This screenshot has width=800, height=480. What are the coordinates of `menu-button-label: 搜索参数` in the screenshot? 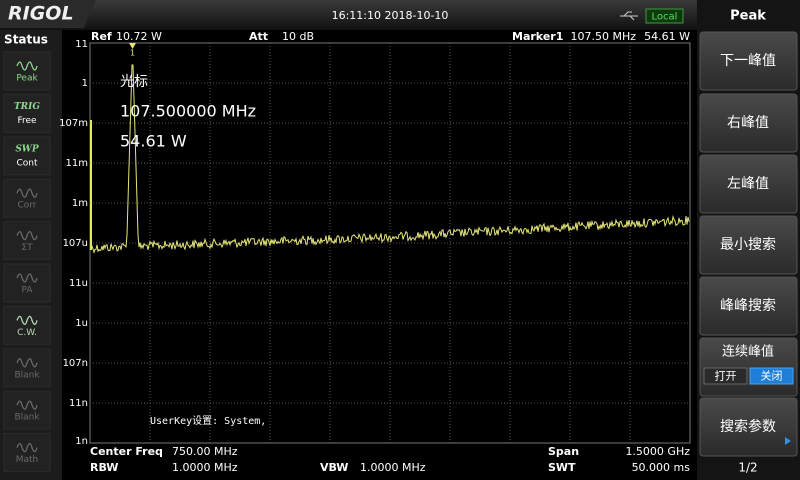 It's located at (748, 426).